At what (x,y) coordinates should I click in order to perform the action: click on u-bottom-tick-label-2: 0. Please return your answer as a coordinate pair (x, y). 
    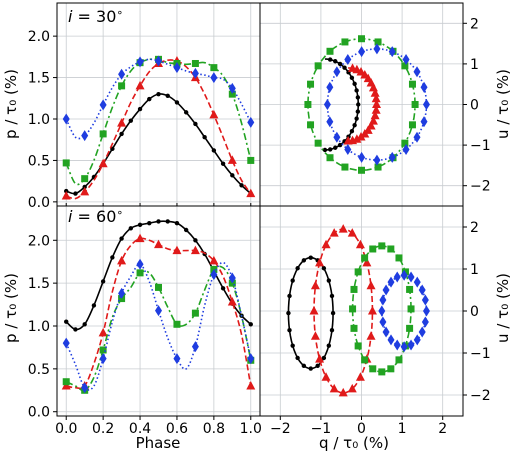
    Looking at the image, I should click on (474, 312).